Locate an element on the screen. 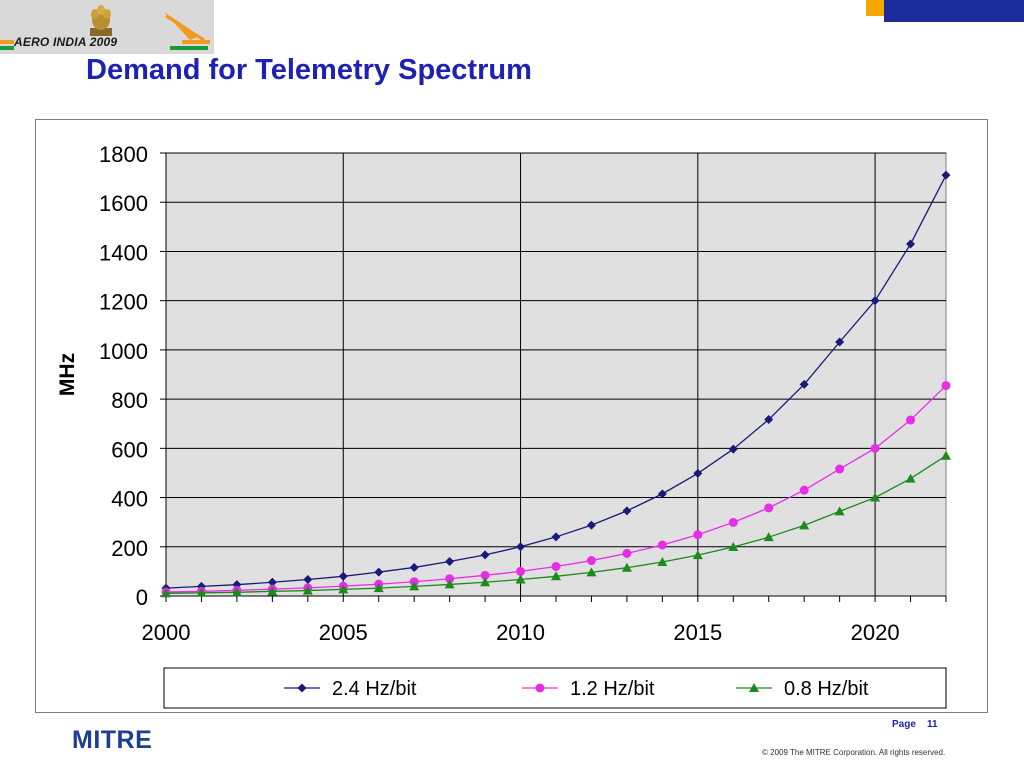  x-tick-label: 2015 is located at coordinates (697, 632).